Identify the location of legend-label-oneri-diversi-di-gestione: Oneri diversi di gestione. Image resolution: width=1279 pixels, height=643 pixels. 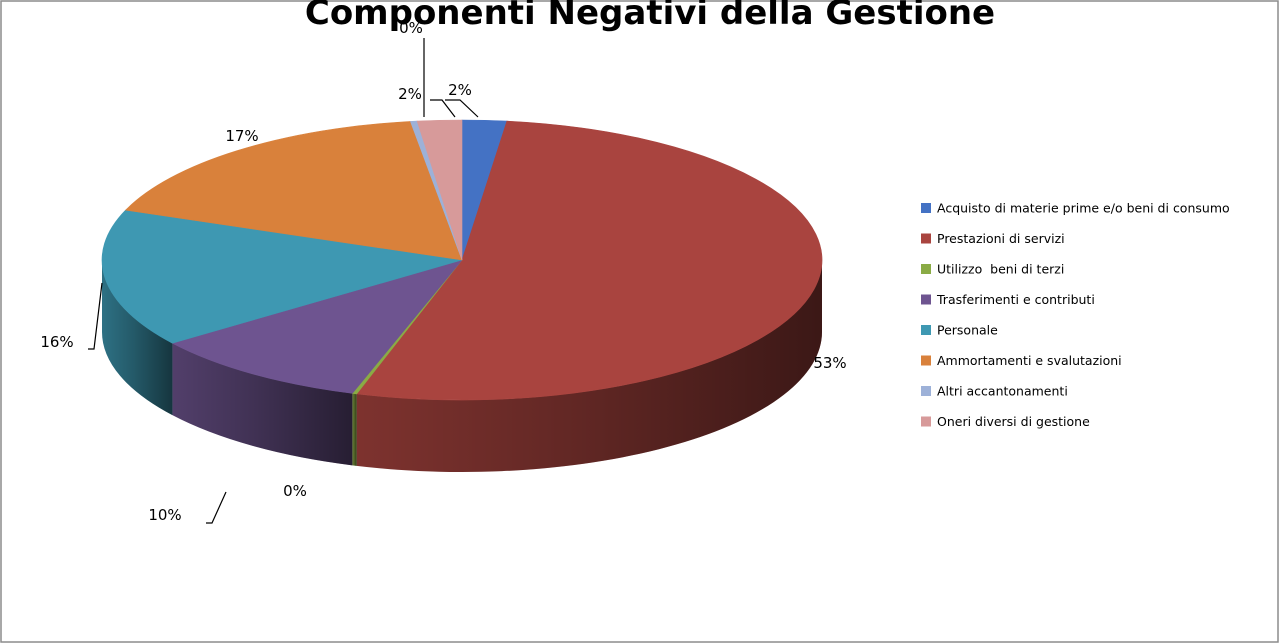
(1013, 421).